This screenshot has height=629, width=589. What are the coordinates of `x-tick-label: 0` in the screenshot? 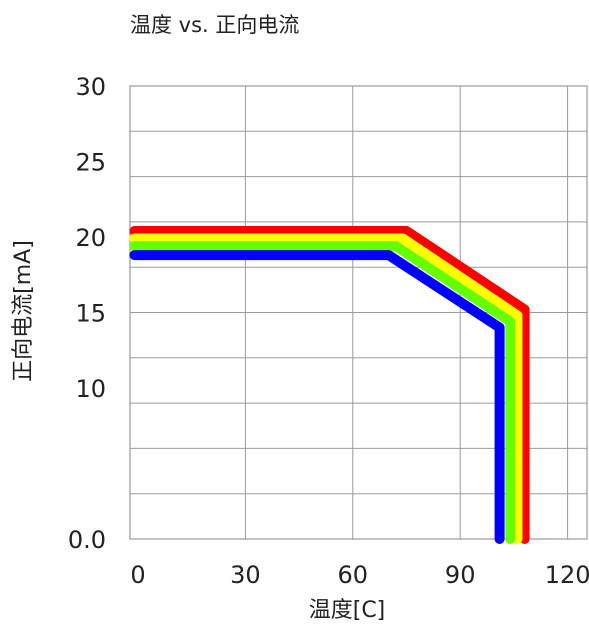 It's located at (137, 575).